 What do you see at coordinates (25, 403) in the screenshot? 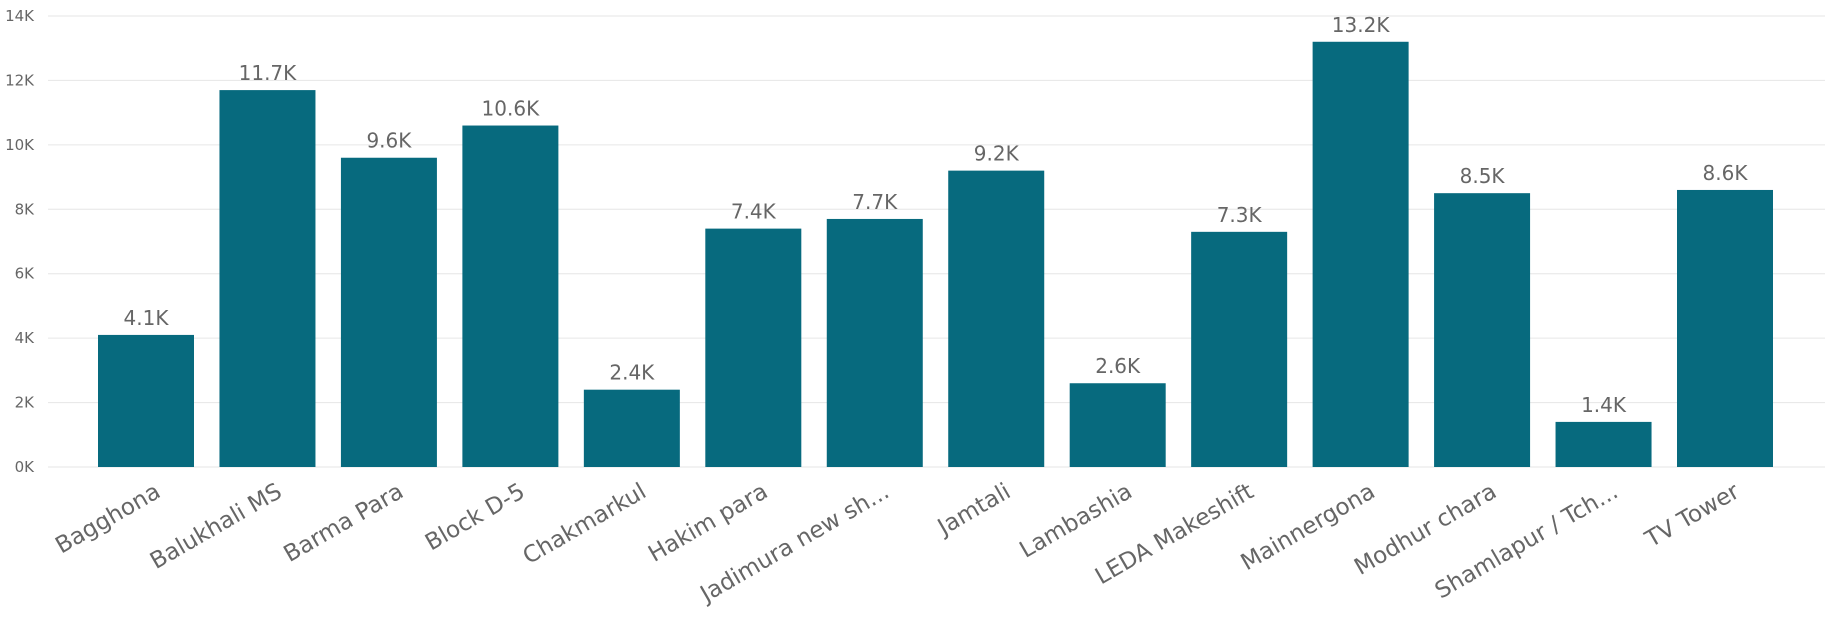
I see `y-tick-label: 2K` at bounding box center [25, 403].